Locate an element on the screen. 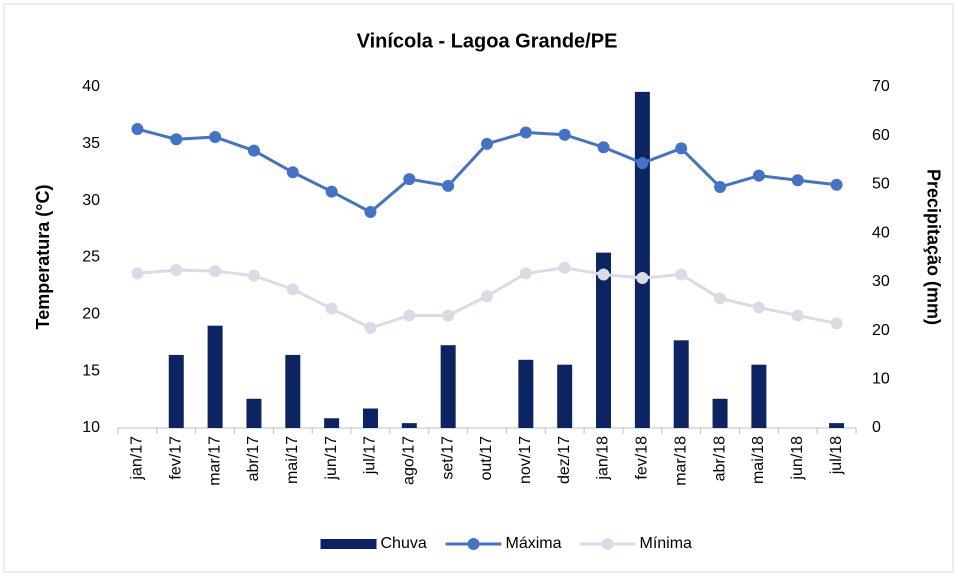 The height and width of the screenshot is (577, 958). chart-title: Vinícola - Lagoa Grande/PE is located at coordinates (487, 41).